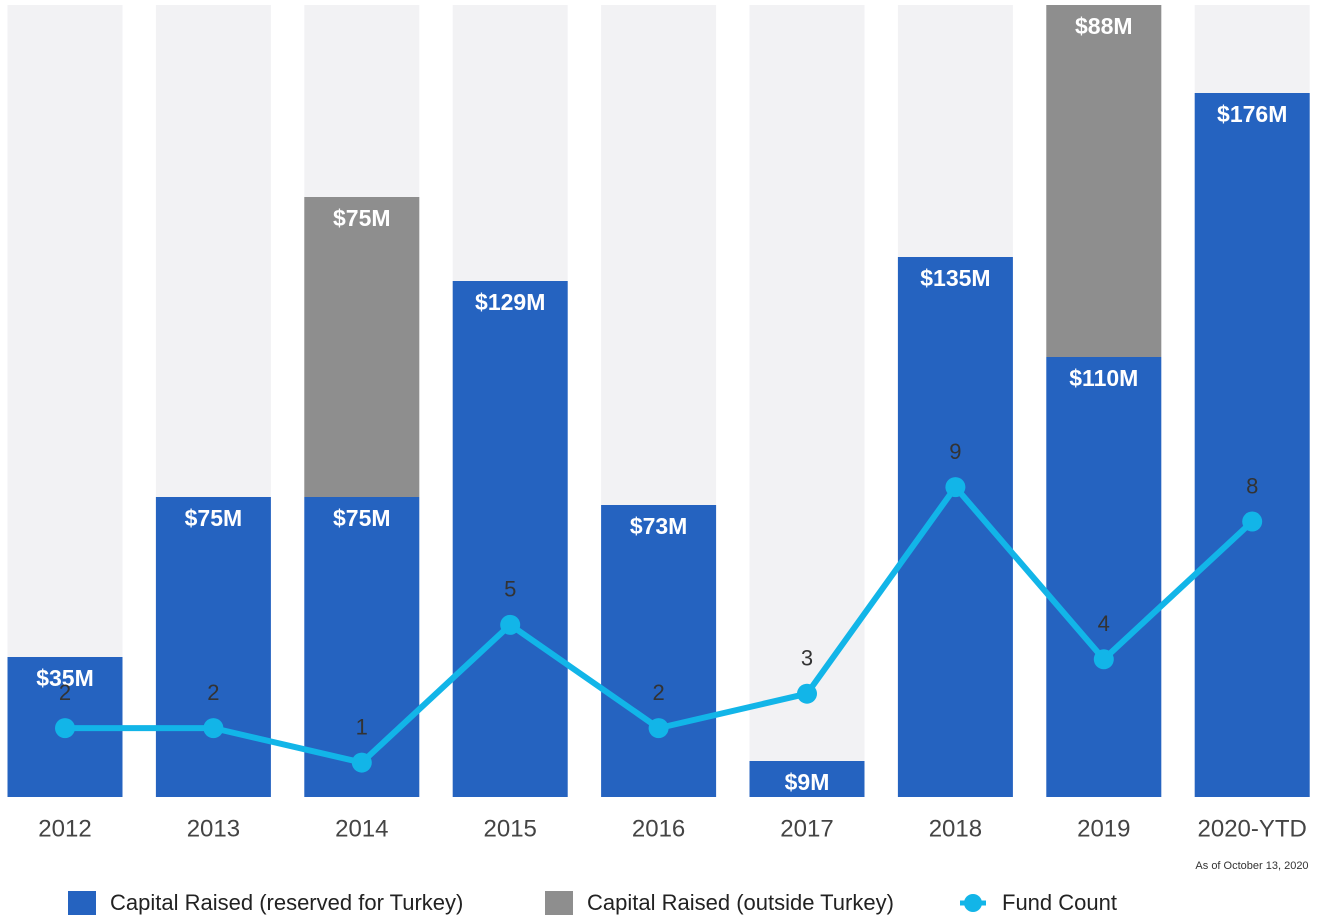  Describe the element at coordinates (955, 451) in the screenshot. I see `point-label: 9` at that location.